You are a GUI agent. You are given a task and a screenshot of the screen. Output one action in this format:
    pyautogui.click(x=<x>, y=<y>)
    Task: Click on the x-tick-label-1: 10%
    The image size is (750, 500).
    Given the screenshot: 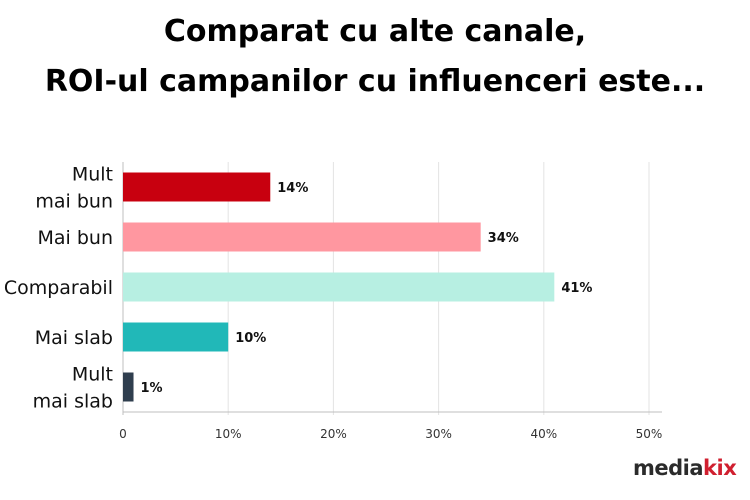 What is the action you would take?
    pyautogui.click(x=228, y=434)
    